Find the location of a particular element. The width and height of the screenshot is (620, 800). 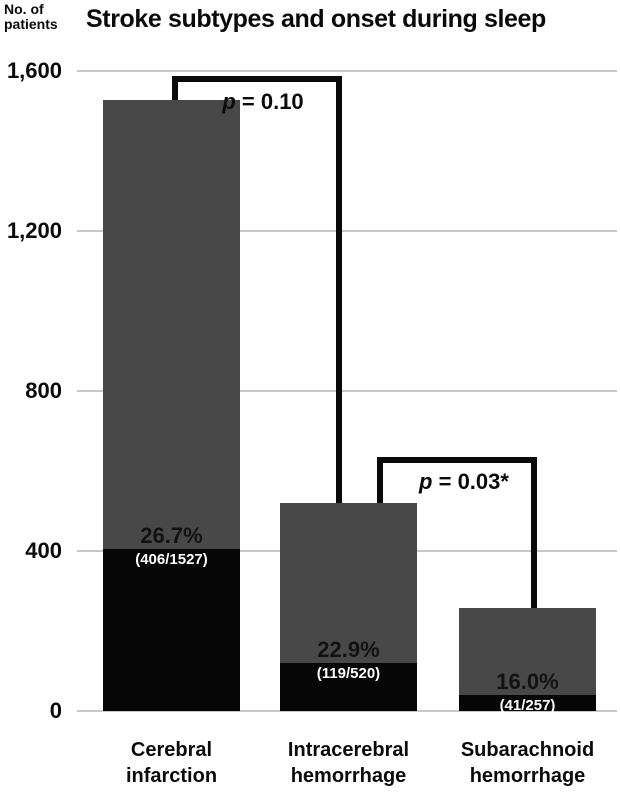

p-value-label-1: p = 0.03* is located at coordinates (464, 482).